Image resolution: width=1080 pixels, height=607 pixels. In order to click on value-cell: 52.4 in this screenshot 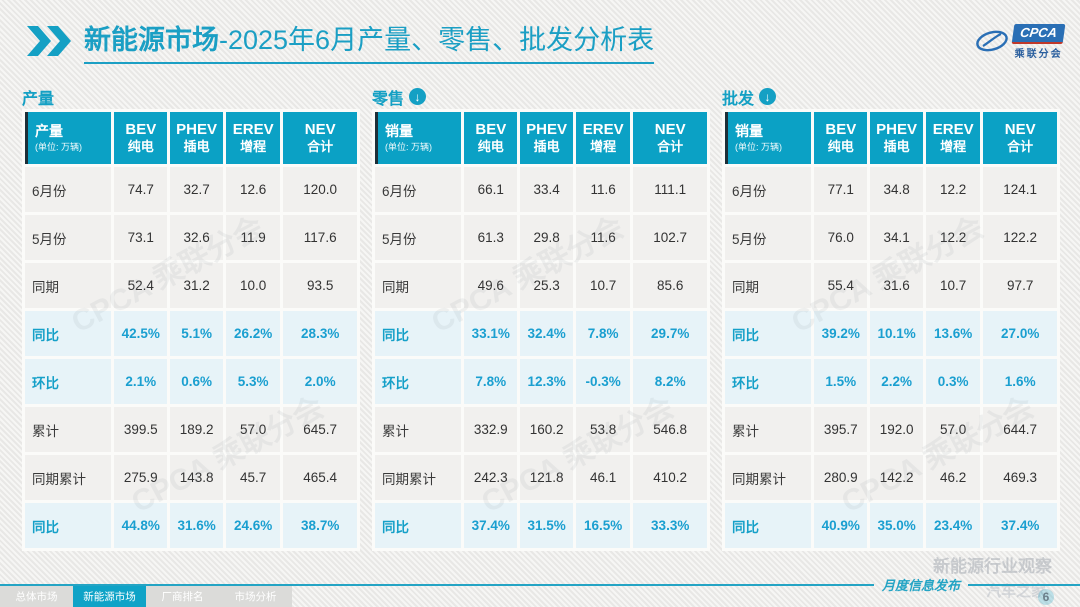, I will do `click(141, 285)`.